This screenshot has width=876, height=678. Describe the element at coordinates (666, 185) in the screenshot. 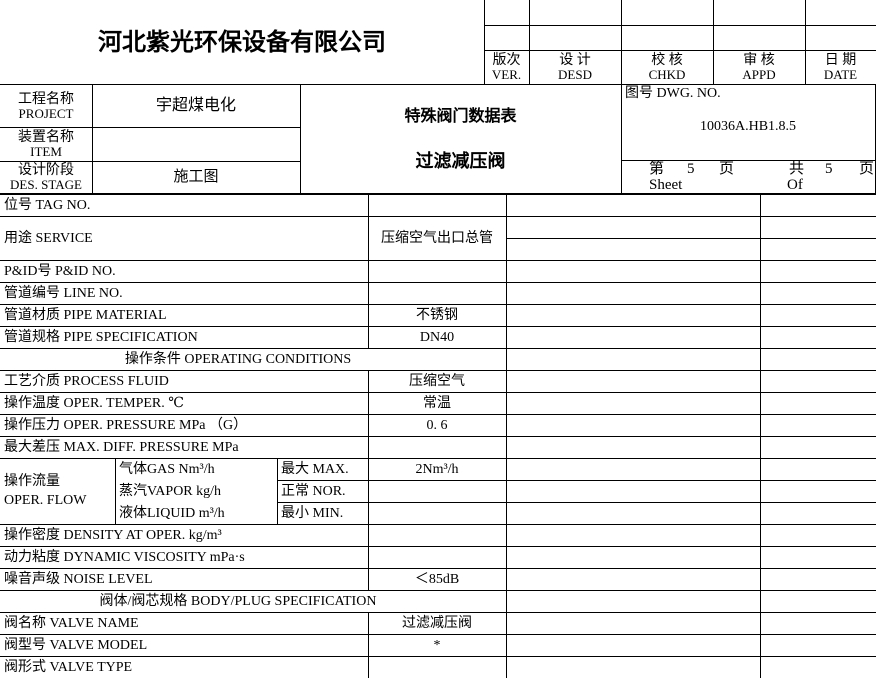

I see `sheet-label-en: Sheet` at that location.